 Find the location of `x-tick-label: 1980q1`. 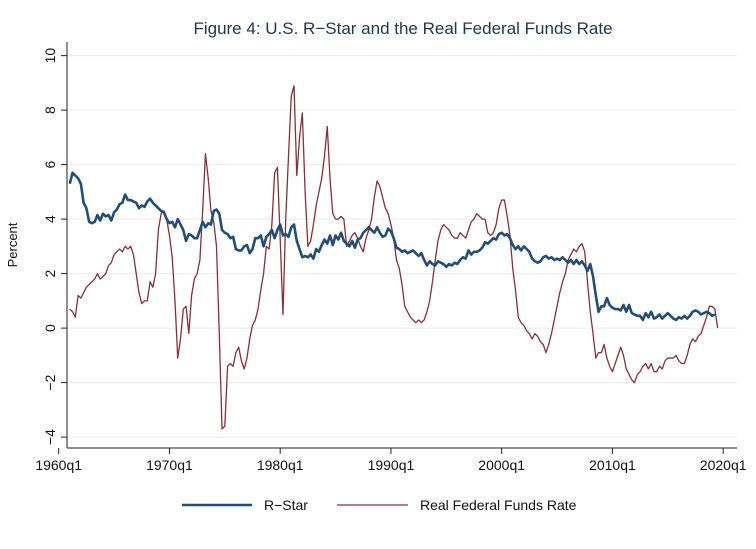

x-tick-label: 1980q1 is located at coordinates (280, 465).